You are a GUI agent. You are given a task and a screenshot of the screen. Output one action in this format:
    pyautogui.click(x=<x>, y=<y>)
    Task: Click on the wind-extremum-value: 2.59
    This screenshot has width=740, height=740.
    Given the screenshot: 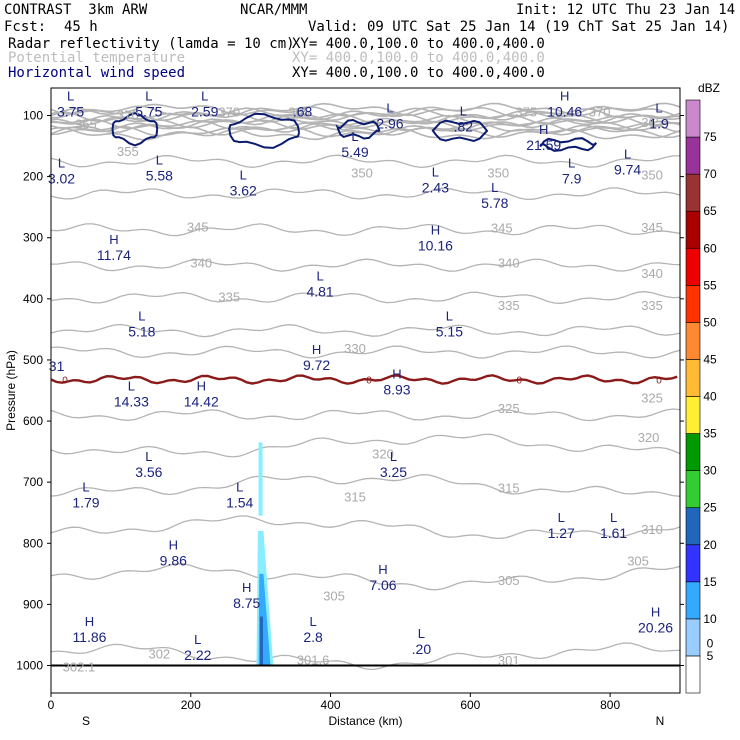 What is the action you would take?
    pyautogui.click(x=204, y=111)
    